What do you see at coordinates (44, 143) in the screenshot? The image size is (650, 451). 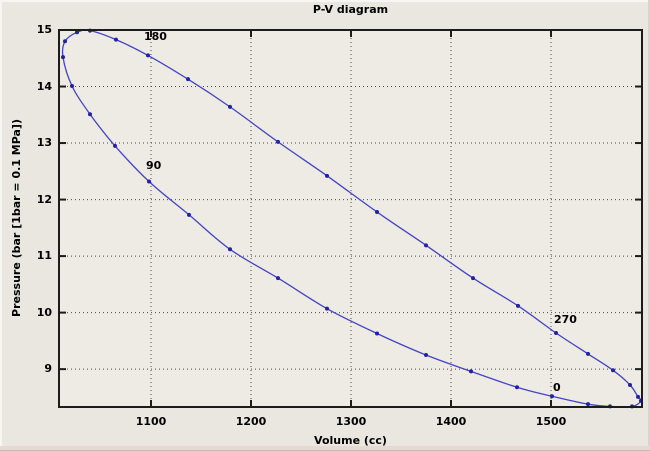 I see `y-tick-label: 13` at bounding box center [44, 143].